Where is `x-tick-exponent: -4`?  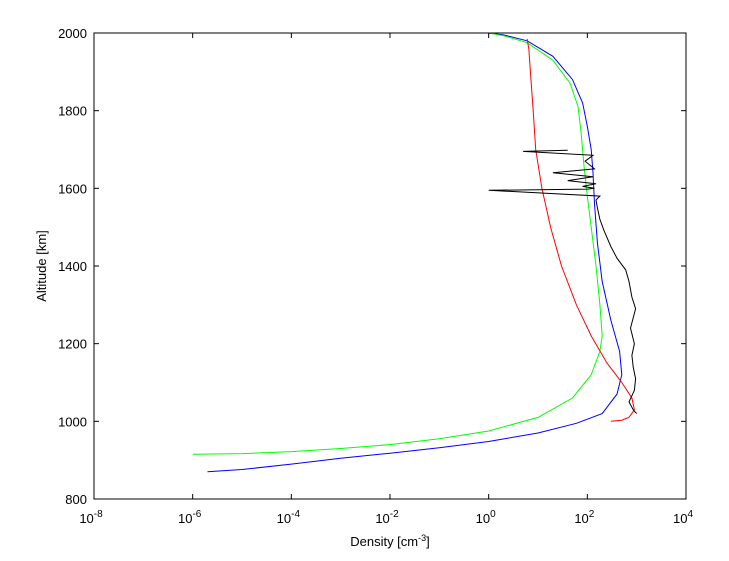
x-tick-exponent: -4 is located at coordinates (295, 514).